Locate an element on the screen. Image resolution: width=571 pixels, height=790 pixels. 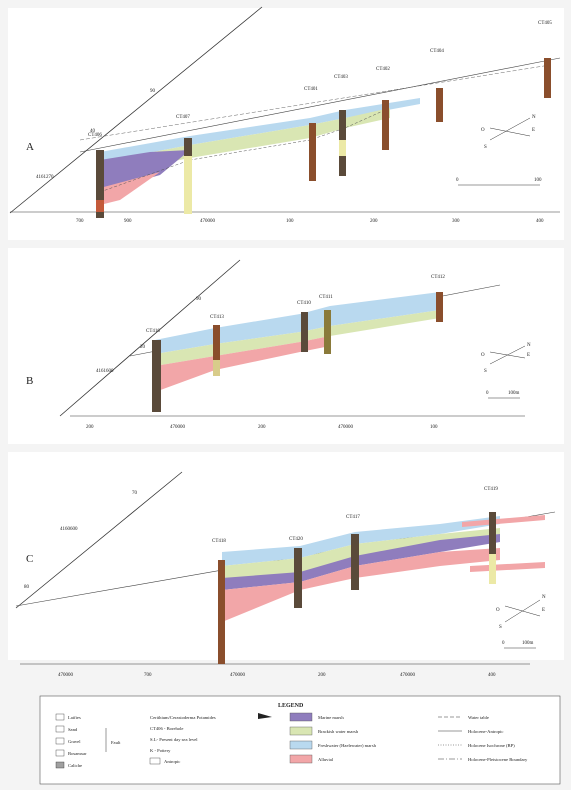
borehole-ct404 is located at coordinates (439, 105).